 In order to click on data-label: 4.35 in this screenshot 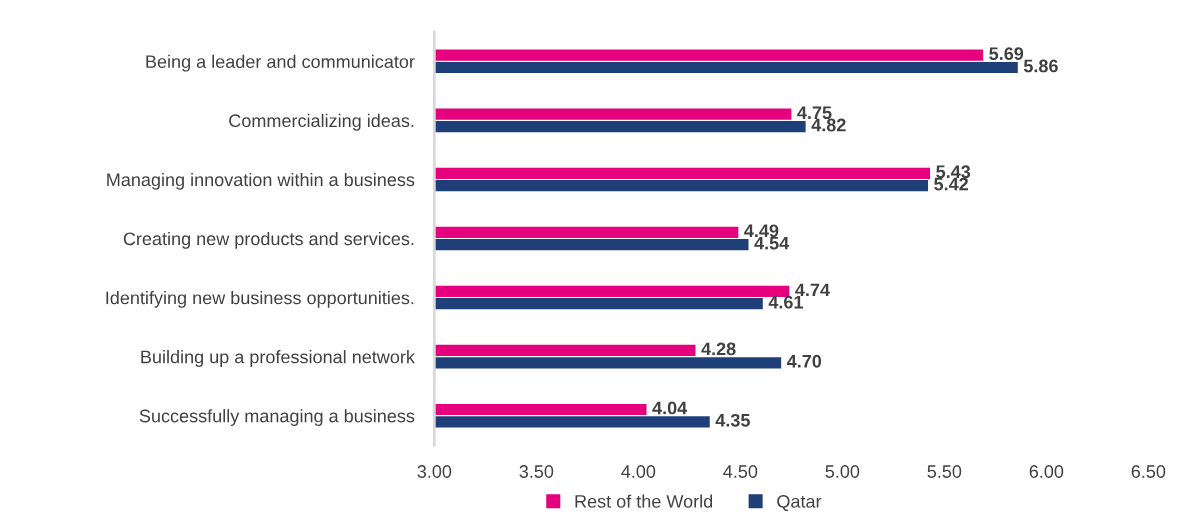, I will do `click(732, 420)`.